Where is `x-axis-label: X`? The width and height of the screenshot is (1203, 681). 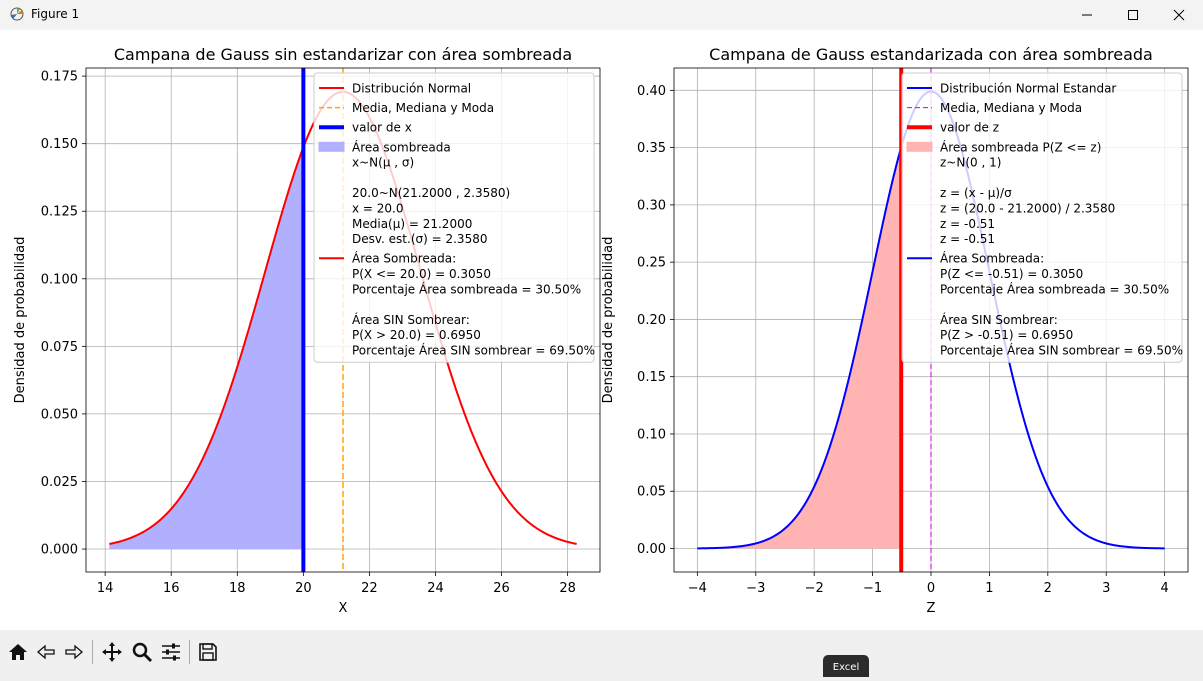
x-axis-label: X is located at coordinates (343, 608).